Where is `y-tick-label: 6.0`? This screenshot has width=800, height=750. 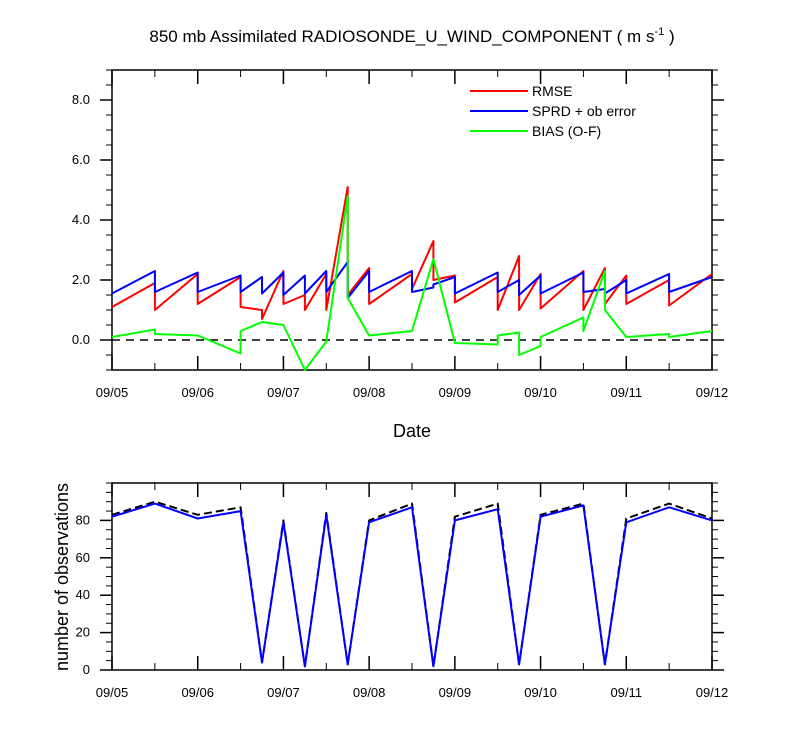
y-tick-label: 6.0 is located at coordinates (81, 159).